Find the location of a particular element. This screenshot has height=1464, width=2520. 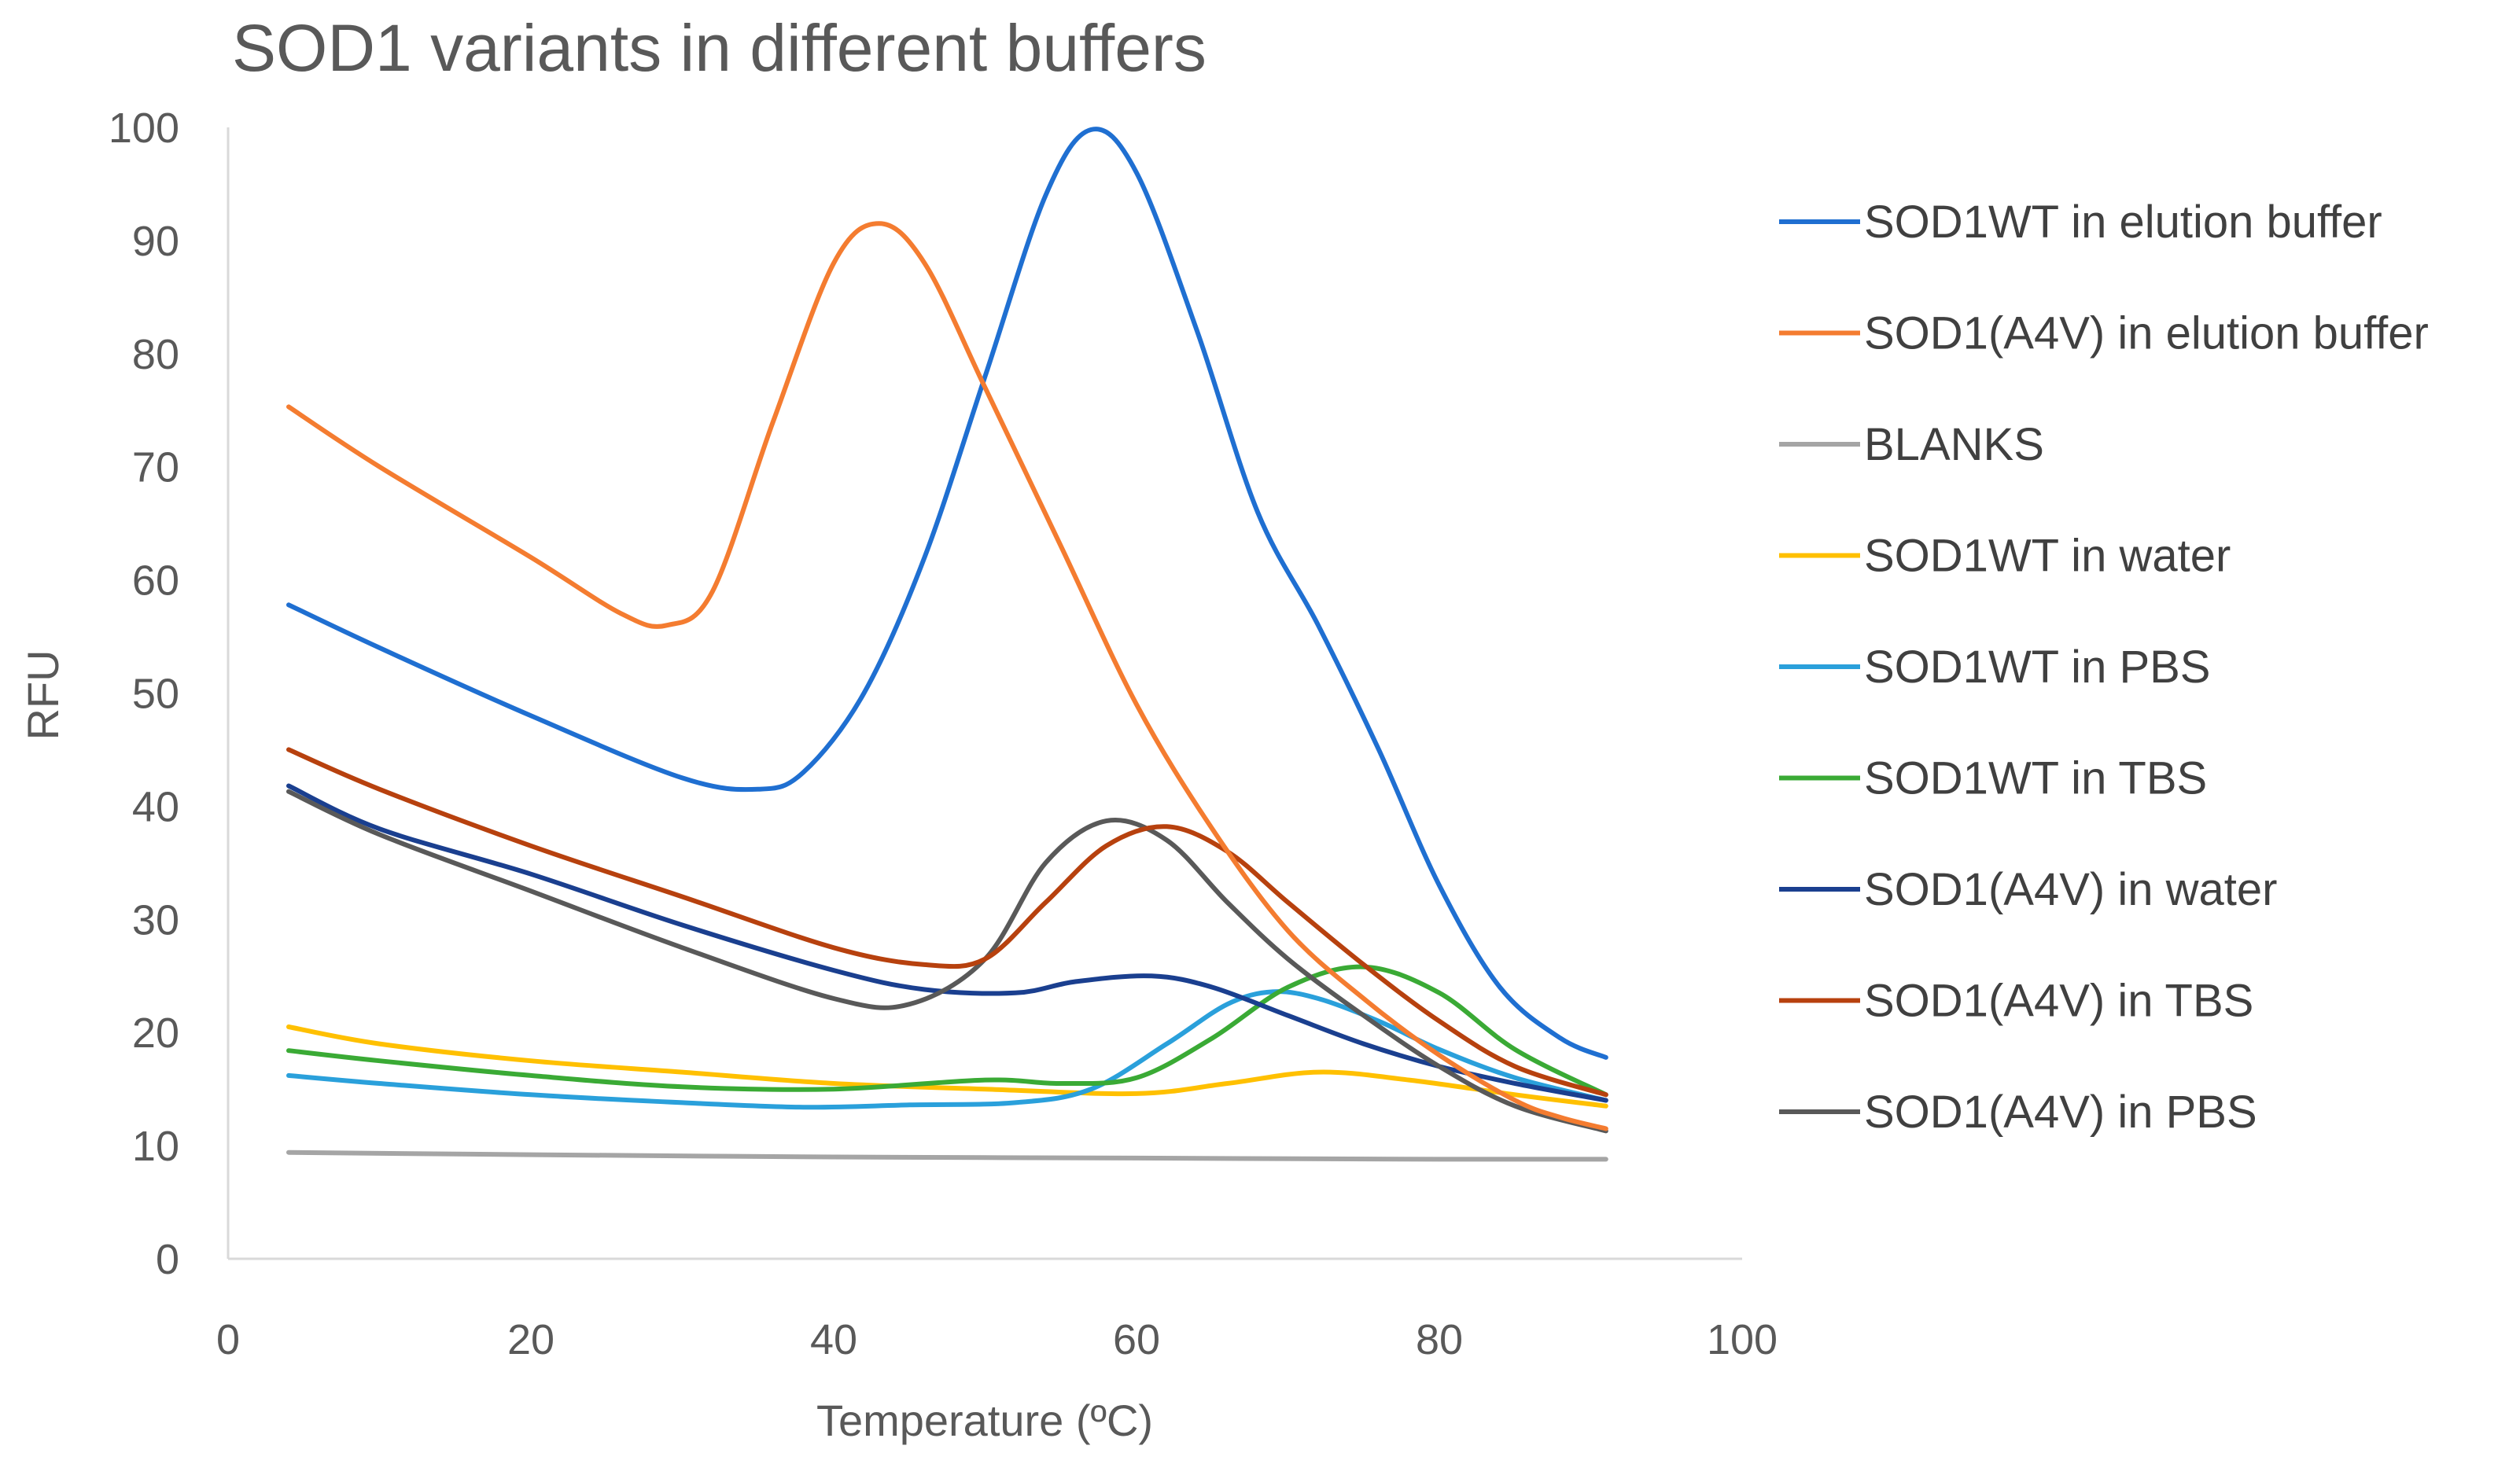

y-axis: 0 10 20 30 40 50 60 70 80 90 100 is located at coordinates (169, 694).